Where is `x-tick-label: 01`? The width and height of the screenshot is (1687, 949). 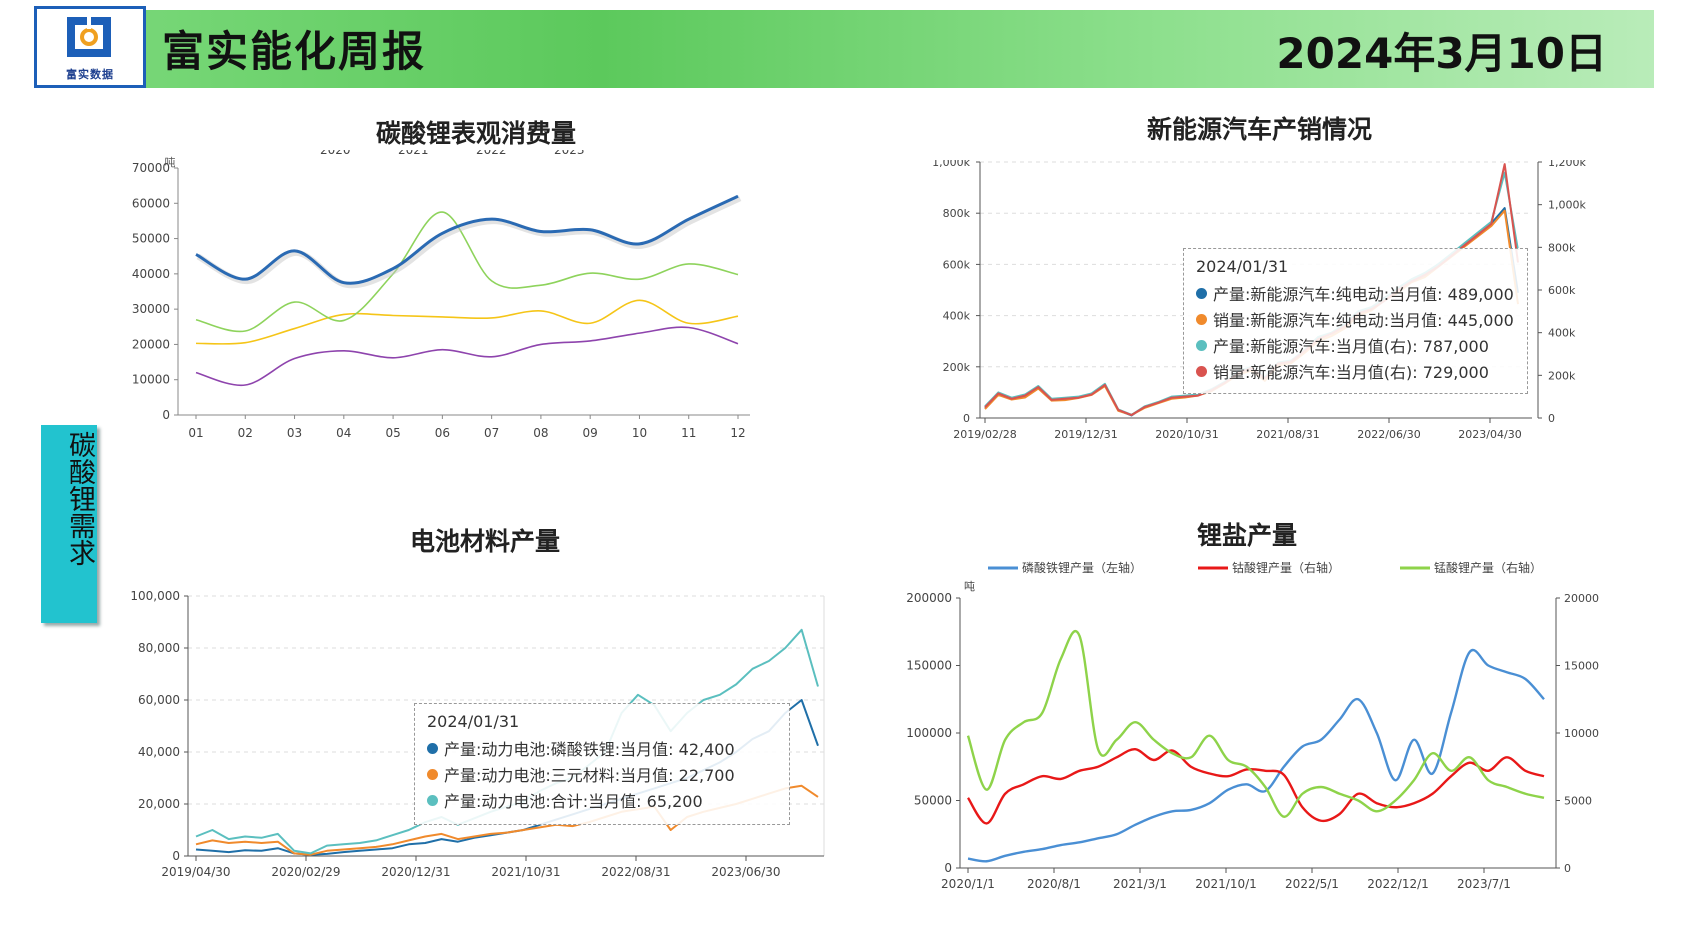
x-tick-label: 01 is located at coordinates (195, 433).